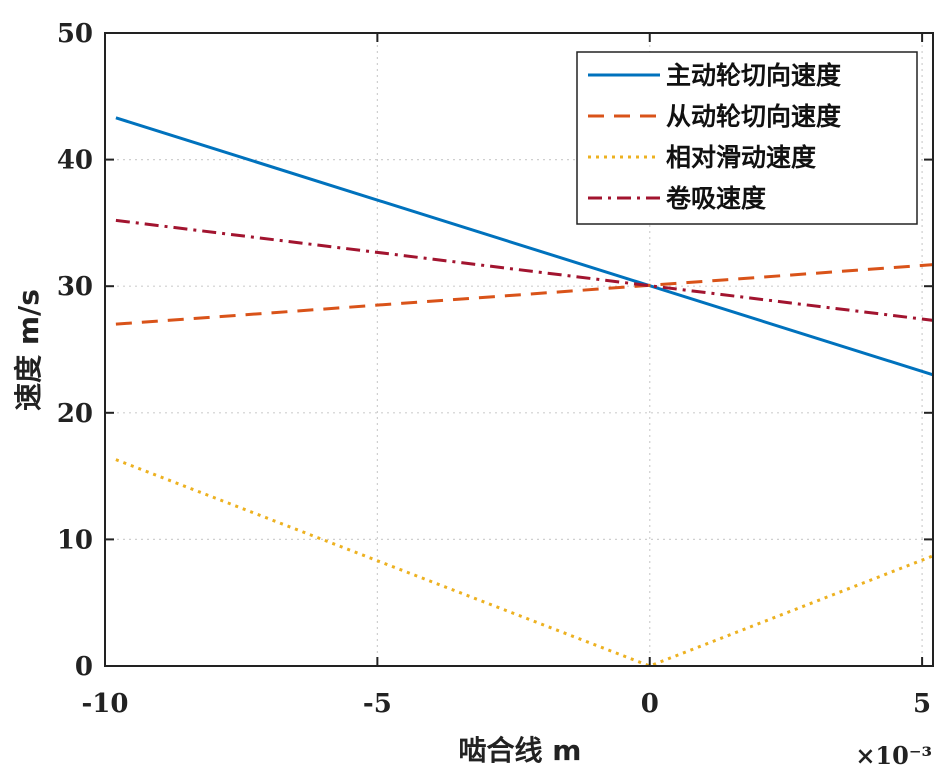 The image size is (944, 775). I want to click on x-axis-exponent: ×10⁻³, so click(893, 755).